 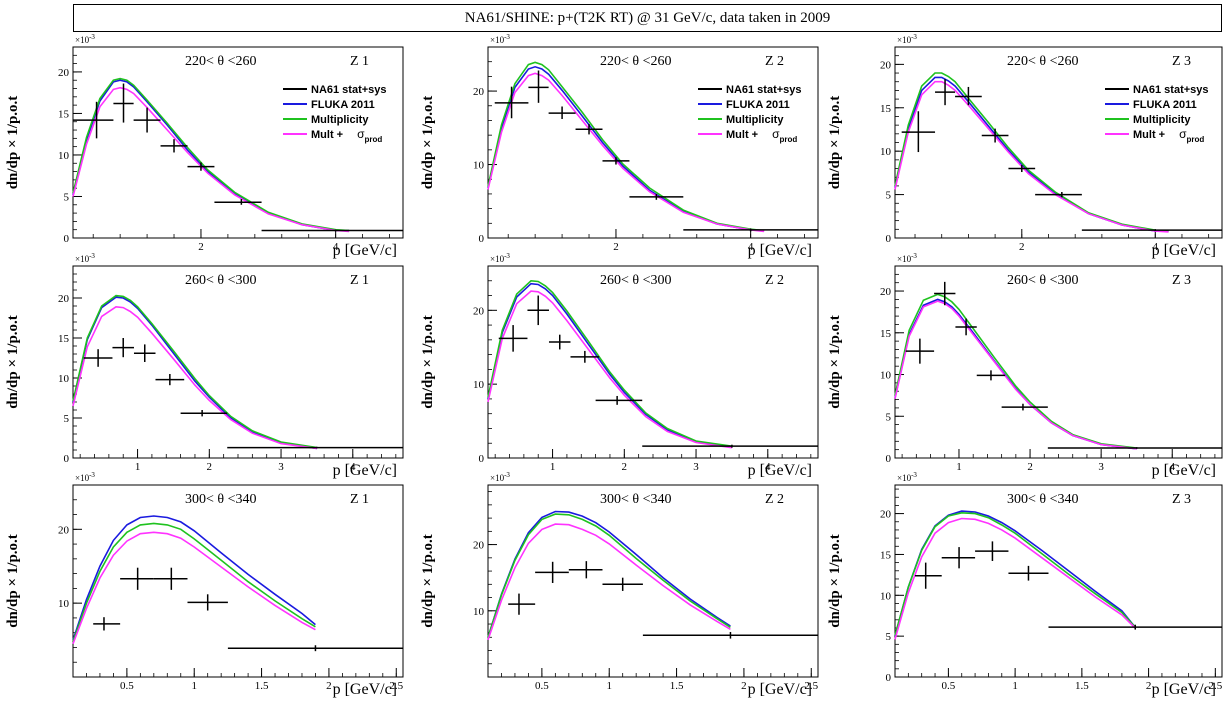 What do you see at coordinates (281, 467) in the screenshot?
I see `x-tick-label: 3` at bounding box center [281, 467].